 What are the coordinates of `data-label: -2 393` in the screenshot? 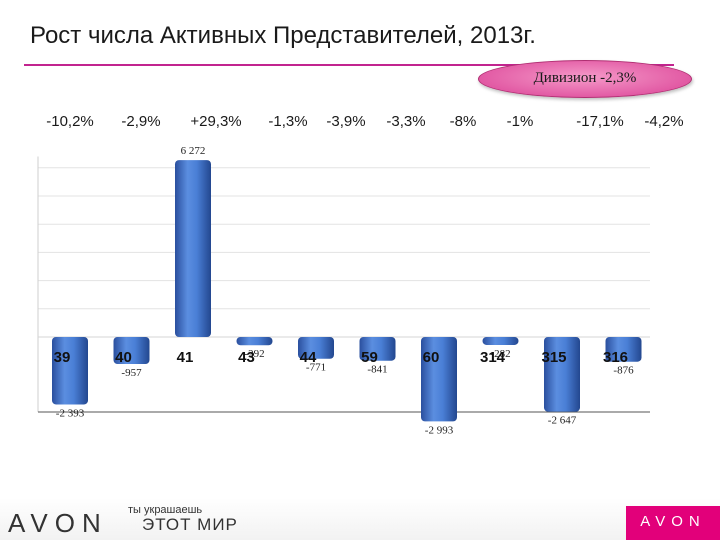 It's located at (70, 413).